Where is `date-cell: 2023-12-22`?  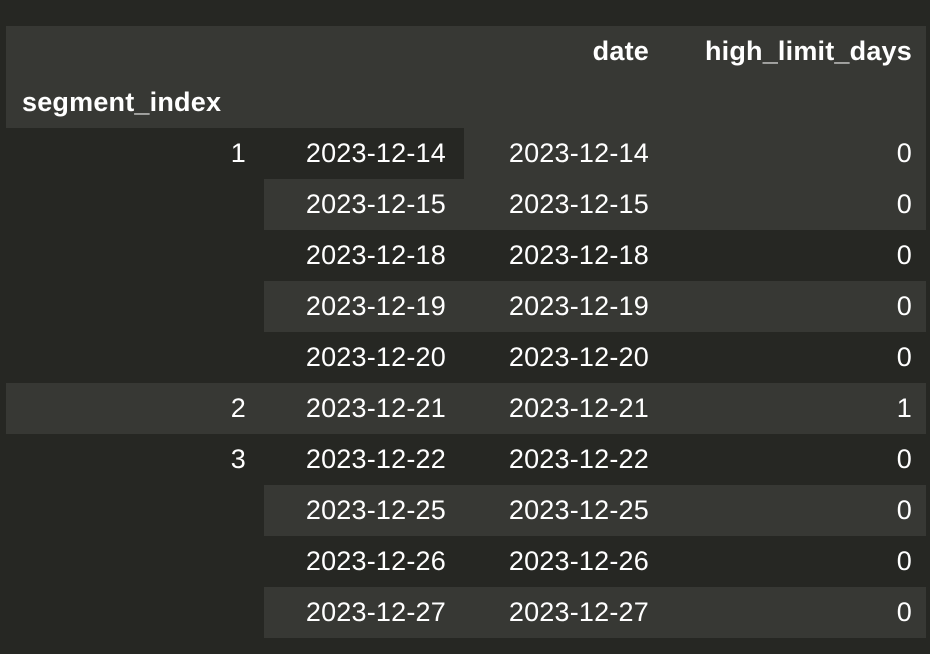
date-cell: 2023-12-22 is located at coordinates (578, 459).